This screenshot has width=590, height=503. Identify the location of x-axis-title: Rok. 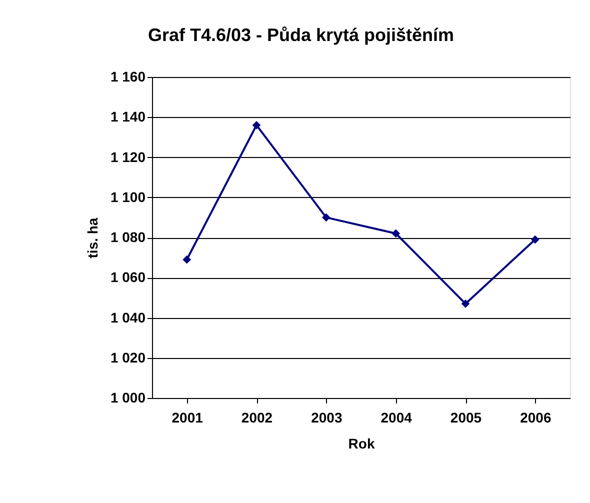
(361, 444).